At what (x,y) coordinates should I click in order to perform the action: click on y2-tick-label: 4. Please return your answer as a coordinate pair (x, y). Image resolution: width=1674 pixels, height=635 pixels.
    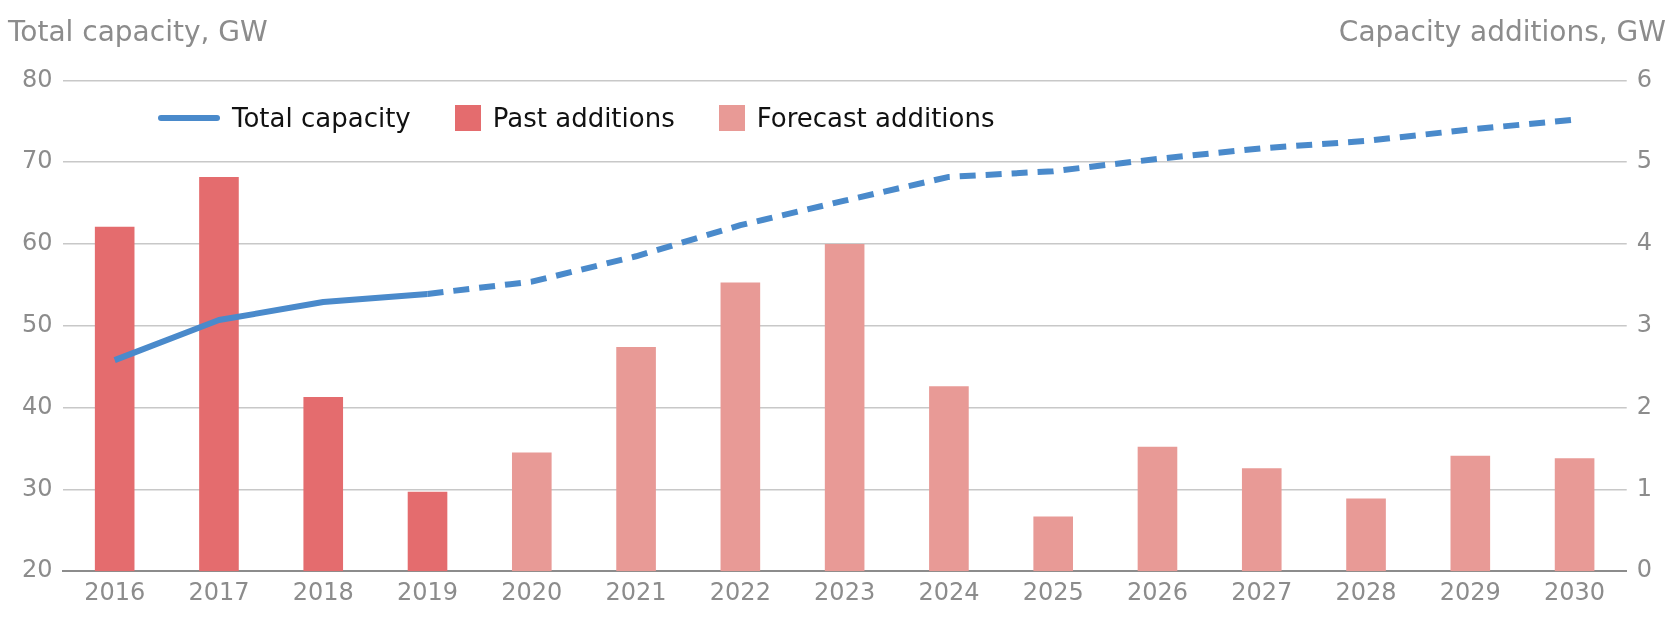
    Looking at the image, I should click on (1644, 242).